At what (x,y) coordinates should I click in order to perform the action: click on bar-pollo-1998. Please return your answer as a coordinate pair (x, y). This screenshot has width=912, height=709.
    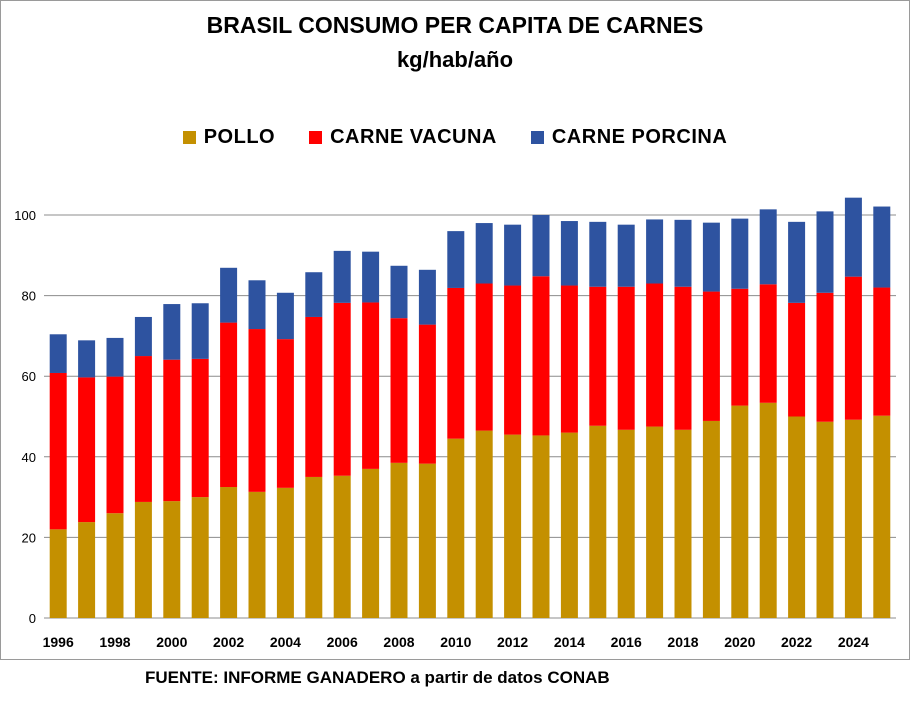
    Looking at the image, I should click on (115, 565).